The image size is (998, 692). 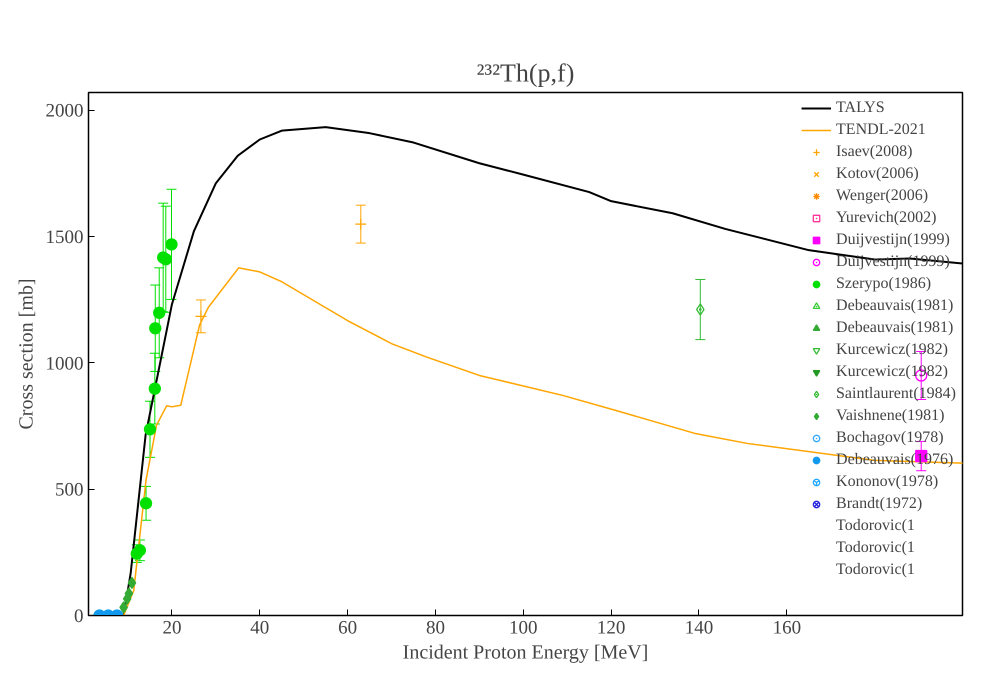 I want to click on y-tick-label: 500, so click(x=69, y=490).